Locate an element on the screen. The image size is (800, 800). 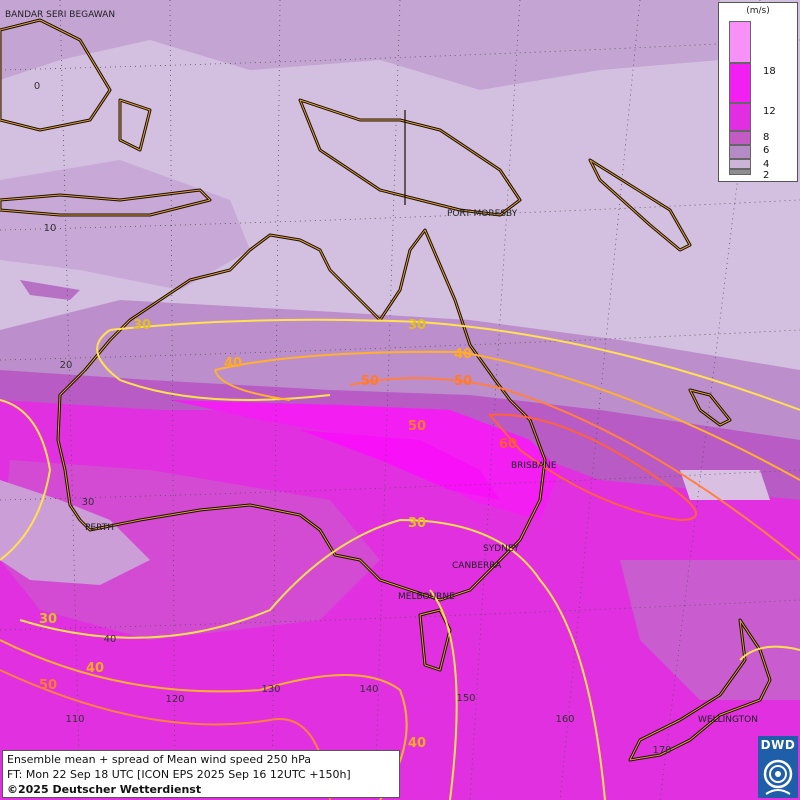
spread-patch-tasman is located at coordinates (725, 485).